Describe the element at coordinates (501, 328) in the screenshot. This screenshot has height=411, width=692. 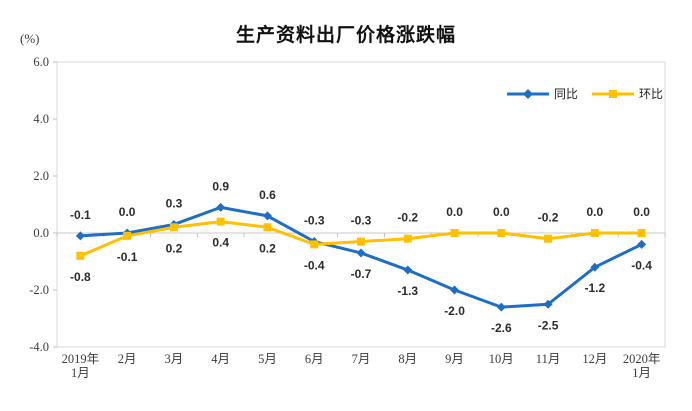
I see `data-label-同比: -2.6` at that location.